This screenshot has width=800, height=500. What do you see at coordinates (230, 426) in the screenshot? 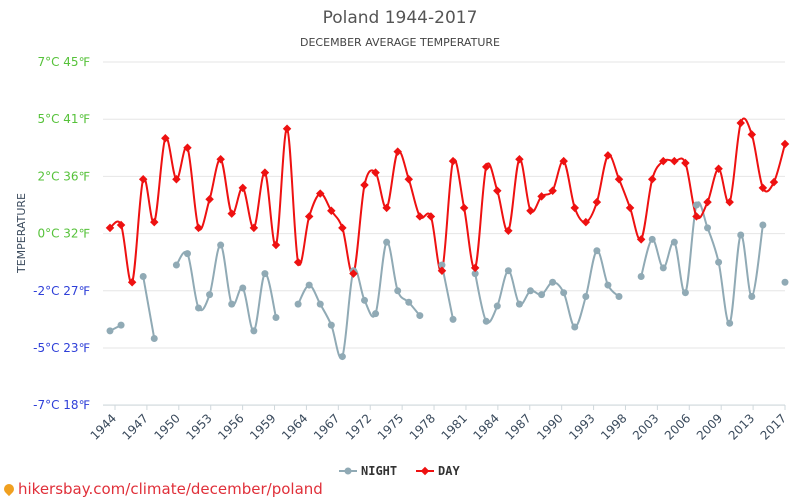
I see `x-tick-label: 1956` at bounding box center [230, 426].